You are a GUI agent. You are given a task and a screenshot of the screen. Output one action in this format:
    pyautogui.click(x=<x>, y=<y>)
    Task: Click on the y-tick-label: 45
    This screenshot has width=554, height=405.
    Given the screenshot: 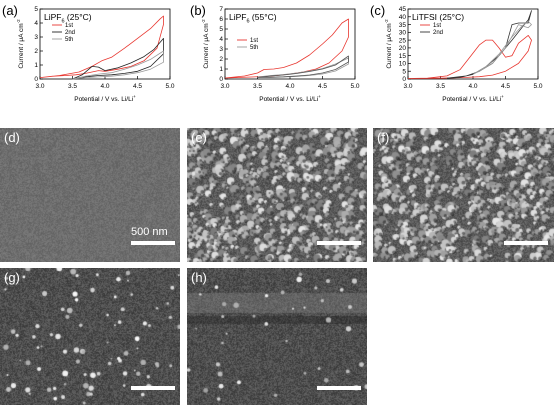 What is the action you would take?
    pyautogui.click(x=403, y=9)
    